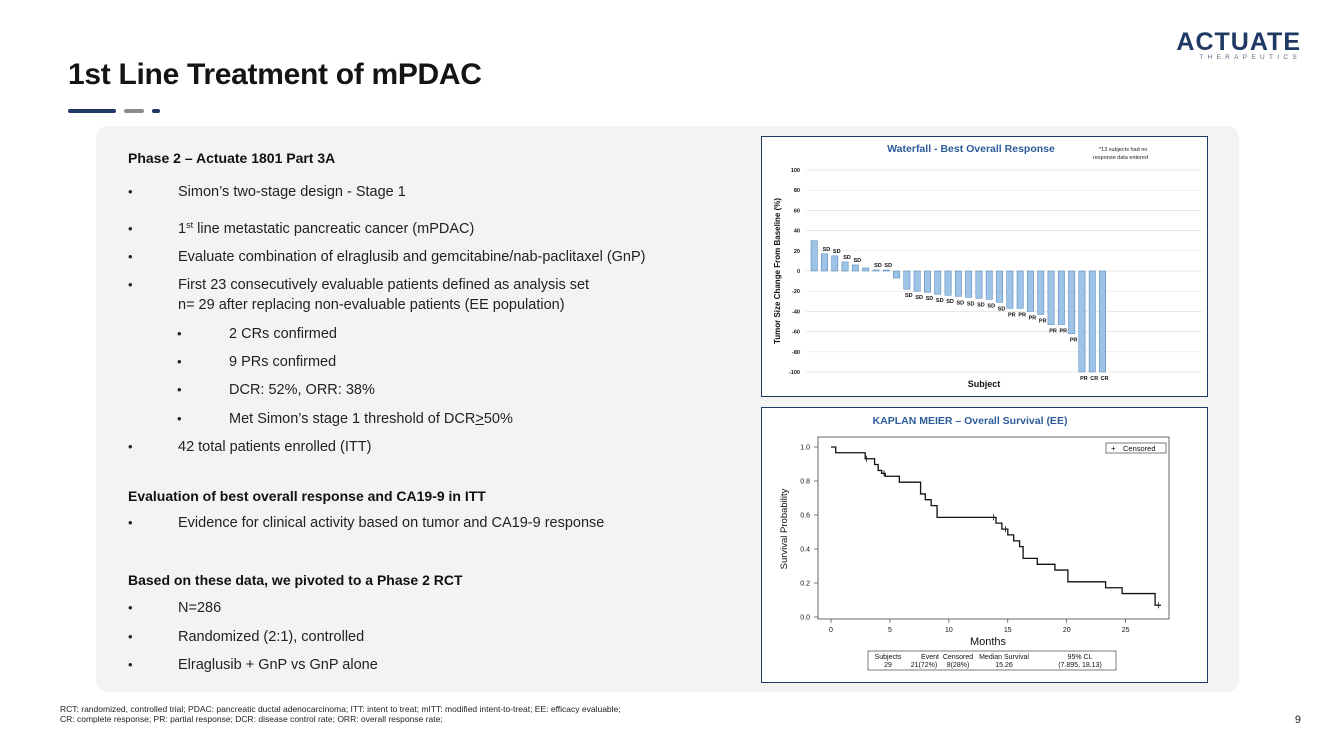 This screenshot has height=749, width=1333. Describe the element at coordinates (275, 74) in the screenshot. I see `page-title: 1st Line Treatment of mPDAC` at that location.